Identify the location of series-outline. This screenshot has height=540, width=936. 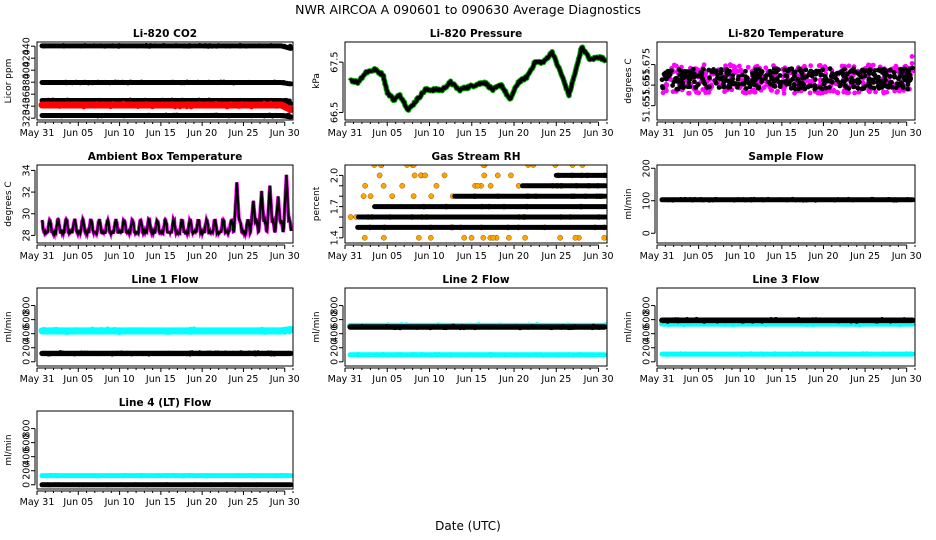
(477, 78).